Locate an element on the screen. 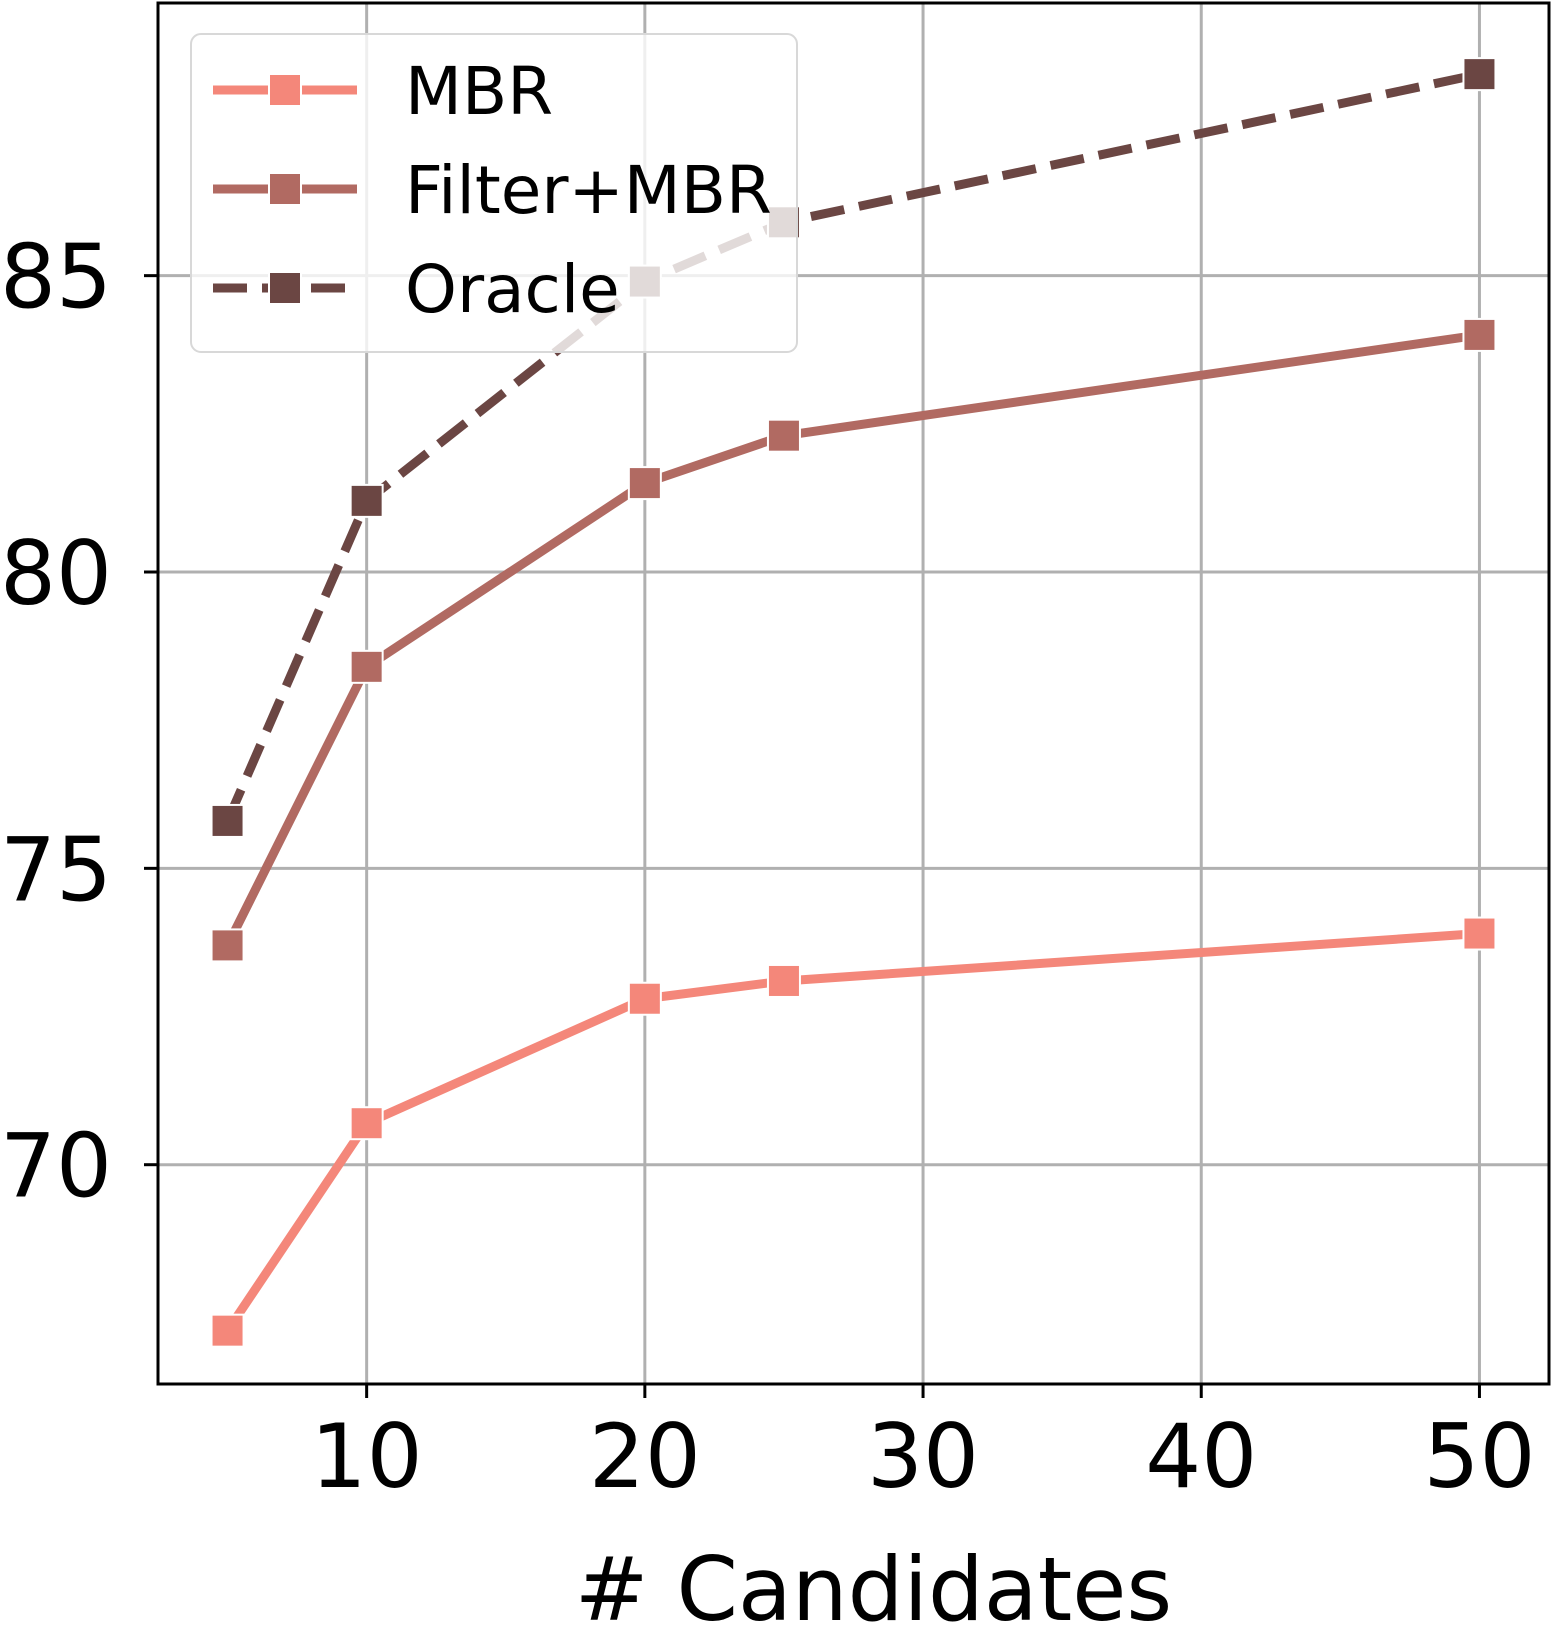 The height and width of the screenshot is (1631, 1557). x-tick-label: 40 is located at coordinates (1201, 1456).